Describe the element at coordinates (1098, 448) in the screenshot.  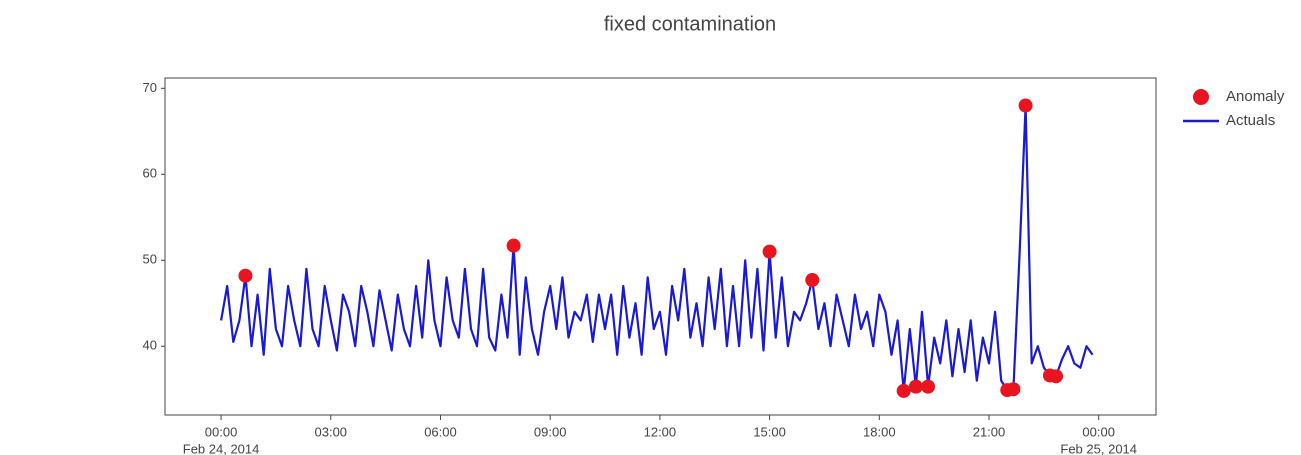
I see `x-tick-label: Feb 25, 2014` at that location.